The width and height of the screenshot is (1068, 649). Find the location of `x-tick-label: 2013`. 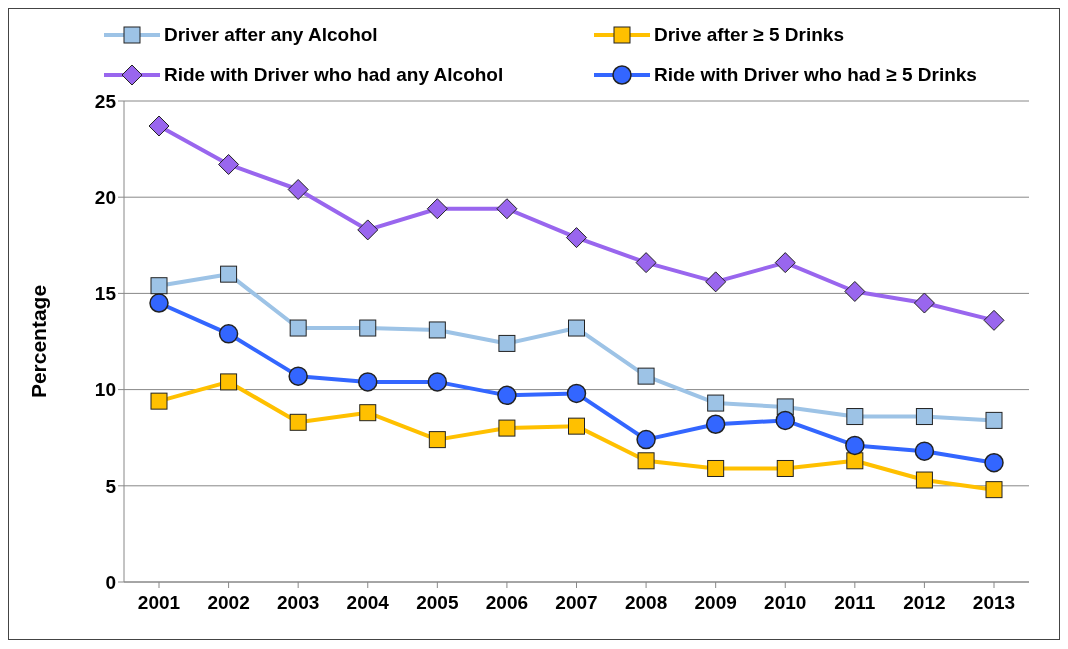

x-tick-label: 2013 is located at coordinates (994, 603).